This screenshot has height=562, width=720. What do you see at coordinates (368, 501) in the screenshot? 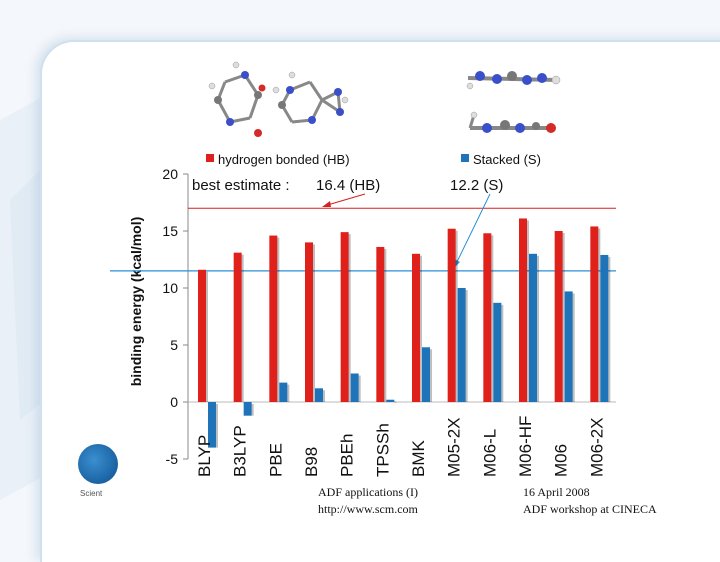
I see `footer-left: ADF applications (I) http://www.scm.com` at bounding box center [368, 501].